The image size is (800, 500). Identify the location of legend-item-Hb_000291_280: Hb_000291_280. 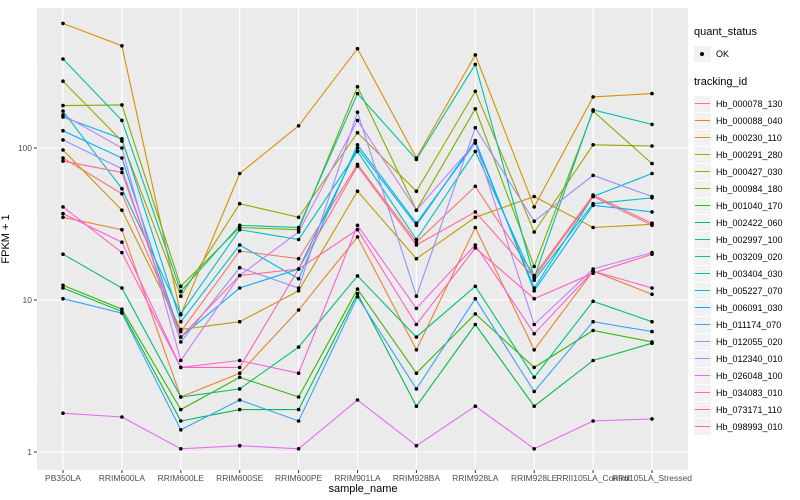
(747, 154).